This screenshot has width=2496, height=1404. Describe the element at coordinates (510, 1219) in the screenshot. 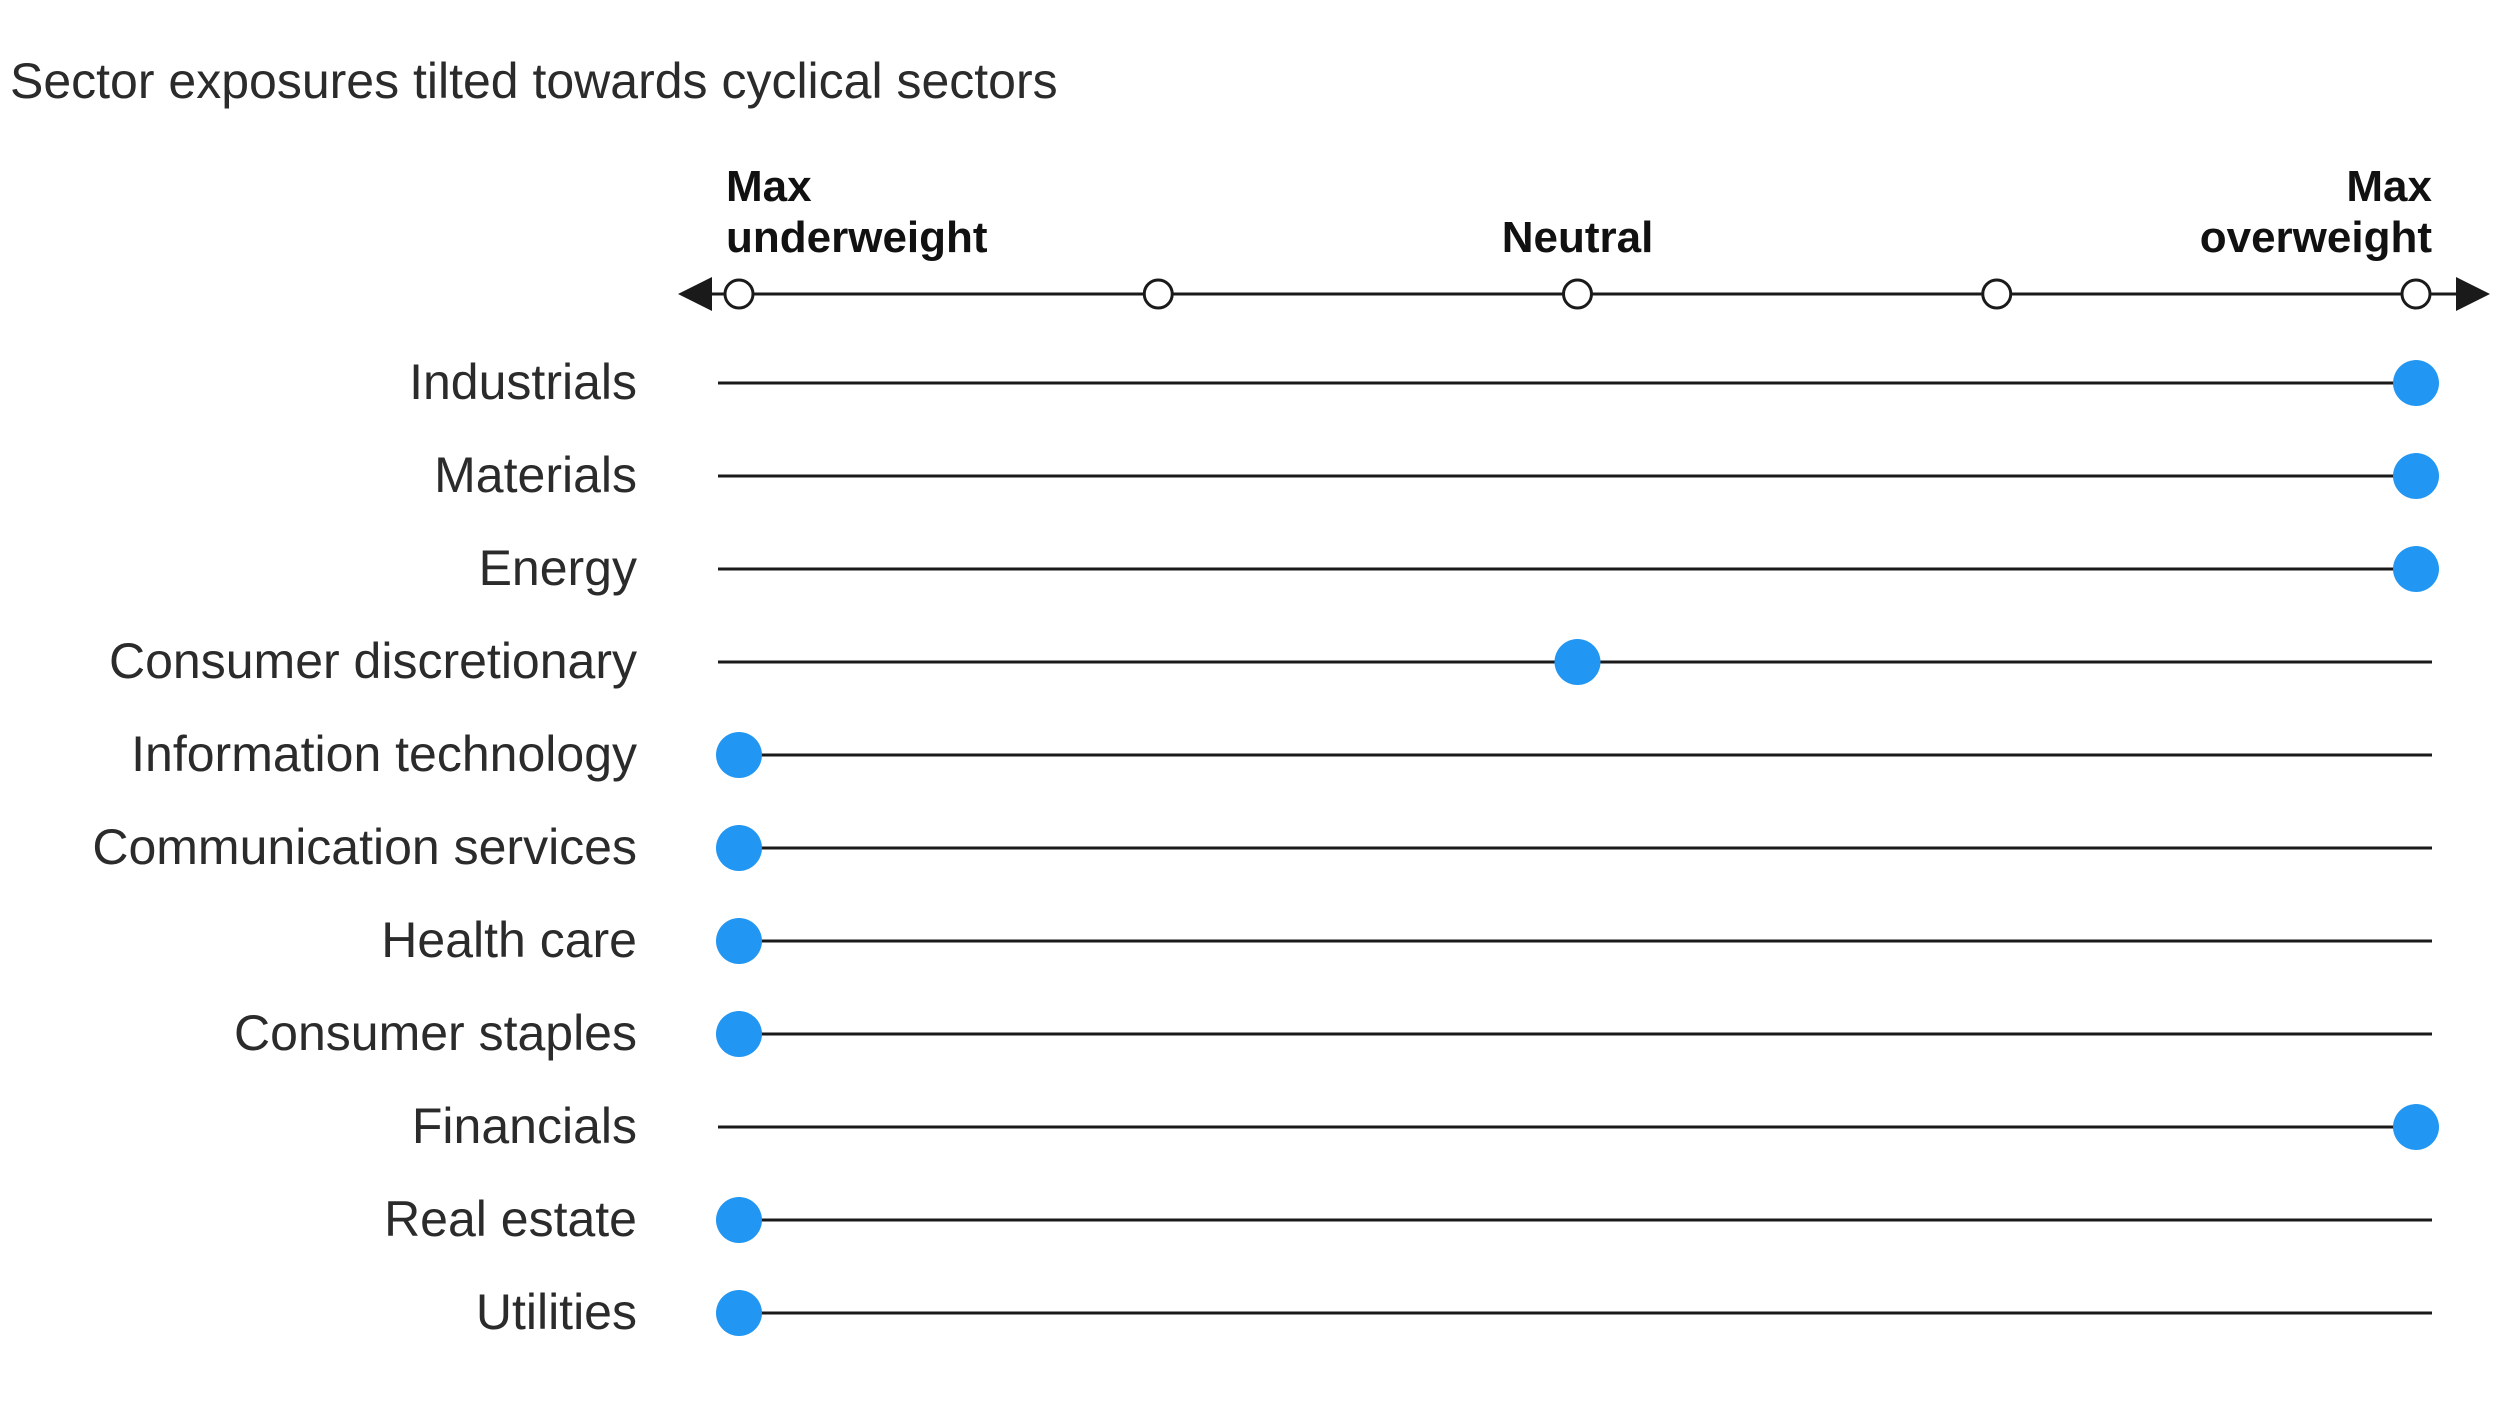

I see `sector-label: Real estate` at that location.